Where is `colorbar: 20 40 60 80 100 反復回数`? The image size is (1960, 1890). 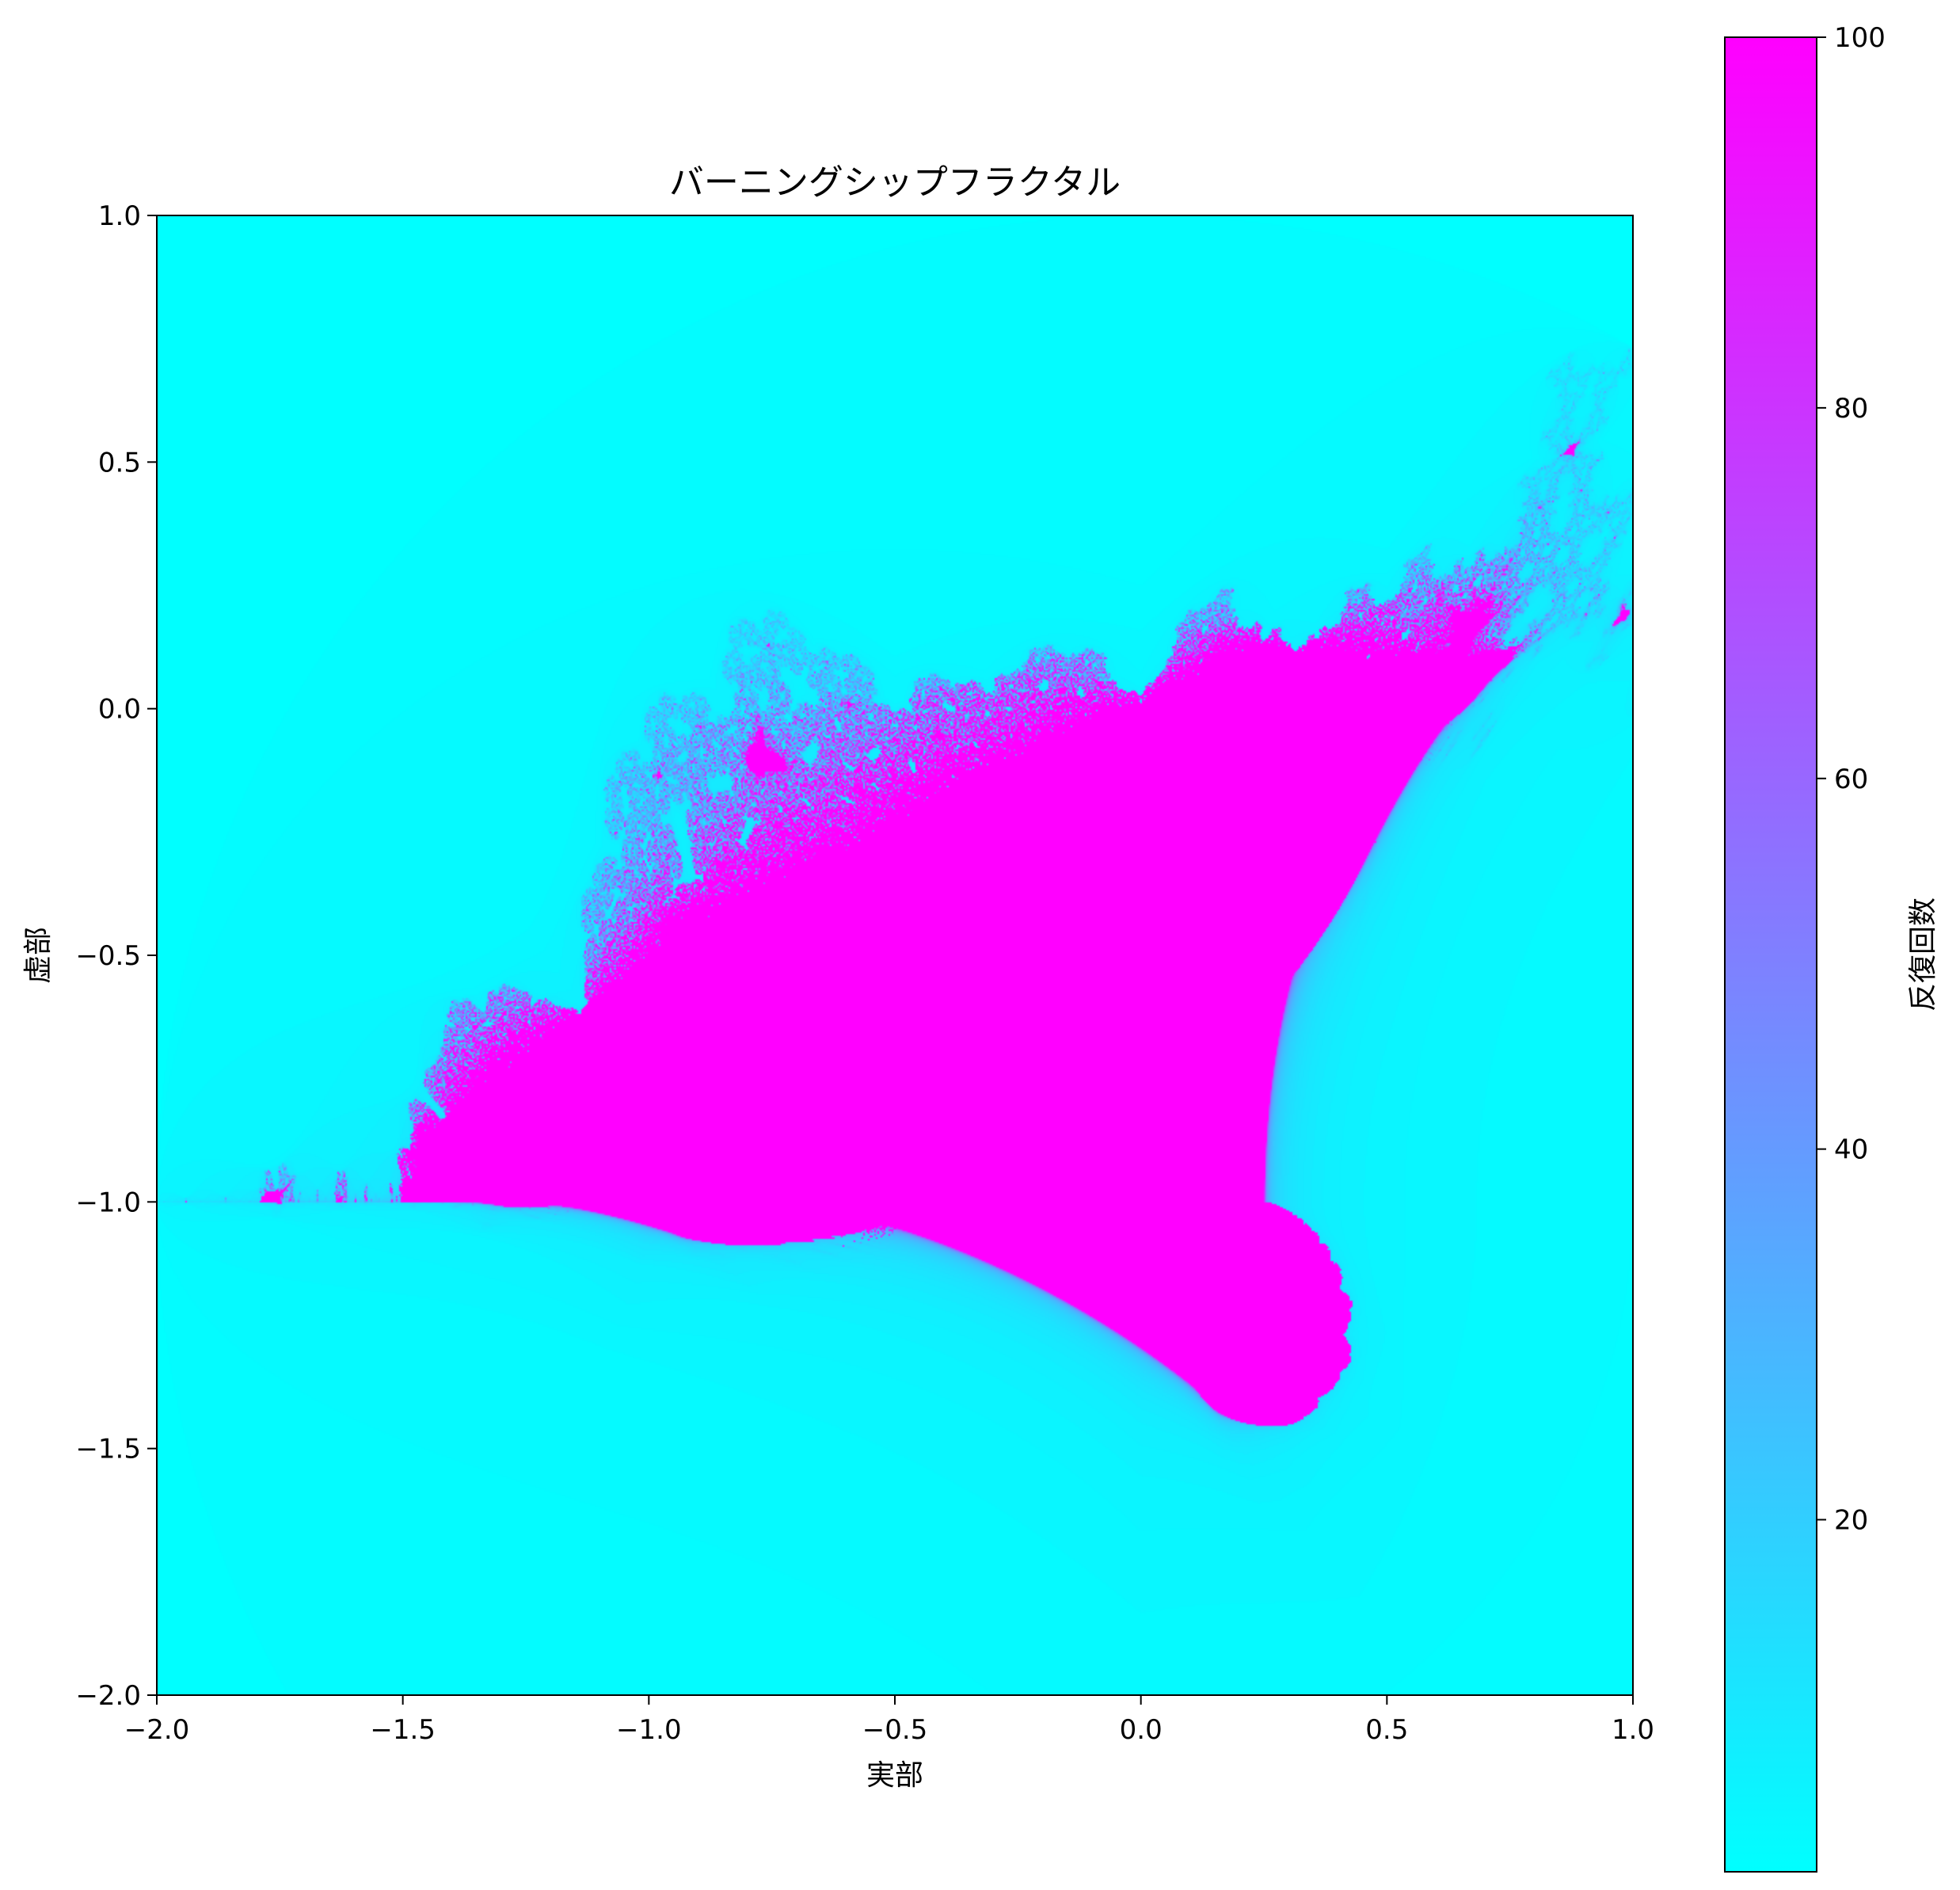 colorbar: 20 40 60 80 100 反復回数 is located at coordinates (1831, 947).